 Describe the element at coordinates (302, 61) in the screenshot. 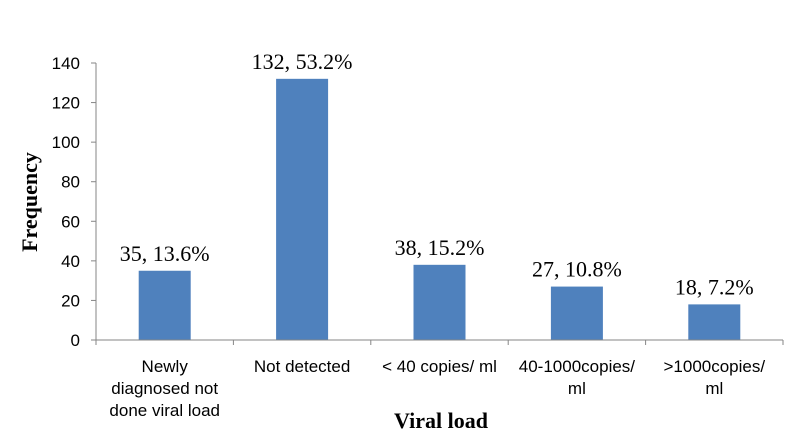

I see `bar-data-label: 132, 53.2%` at that location.